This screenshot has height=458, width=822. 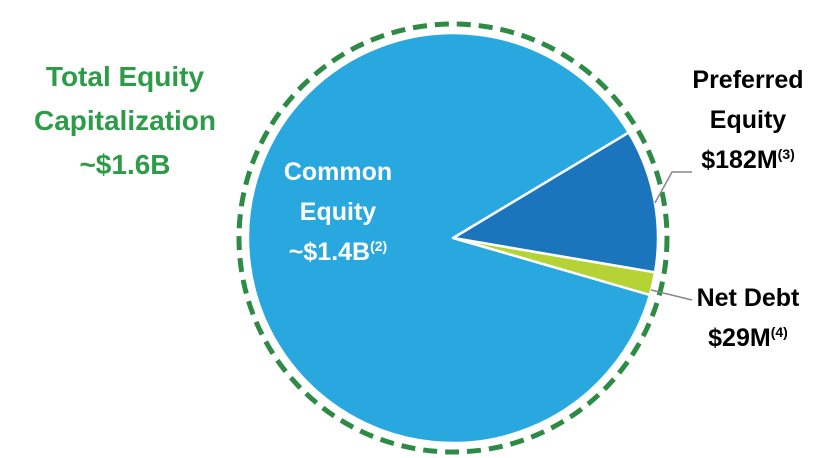 What do you see at coordinates (786, 154) in the screenshot?
I see `footnote-ref: (3)` at bounding box center [786, 154].